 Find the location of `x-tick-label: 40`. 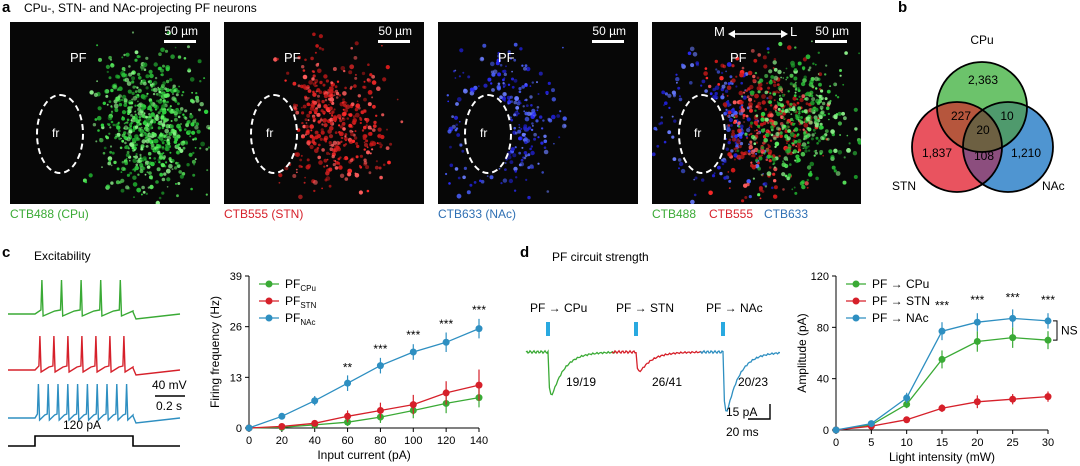

x-tick-label: 40 is located at coordinates (315, 441).